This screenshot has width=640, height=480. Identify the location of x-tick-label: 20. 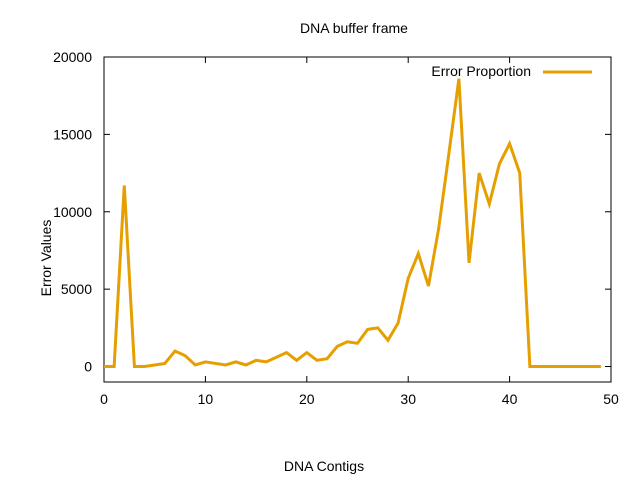
(307, 399).